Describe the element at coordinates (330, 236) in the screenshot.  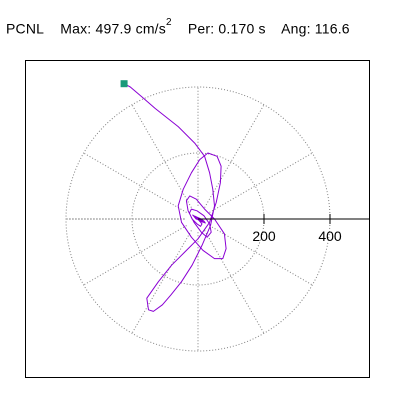
I see `radial-tick-label-400: 400` at that location.